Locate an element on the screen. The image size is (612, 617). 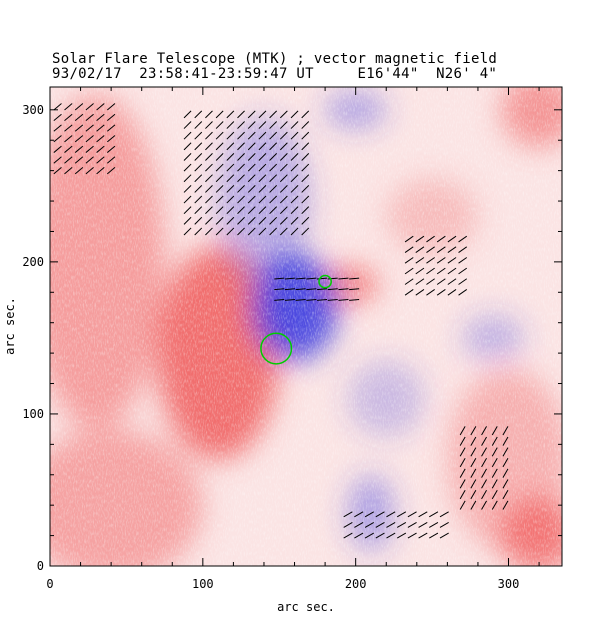
y-tick-label: 300 is located at coordinates (33, 110).